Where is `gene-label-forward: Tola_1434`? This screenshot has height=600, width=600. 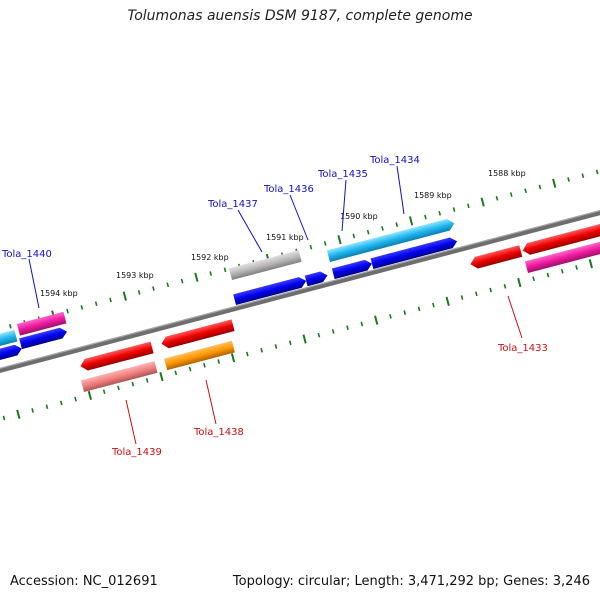 gene-label-forward: Tola_1434 is located at coordinates (394, 160).